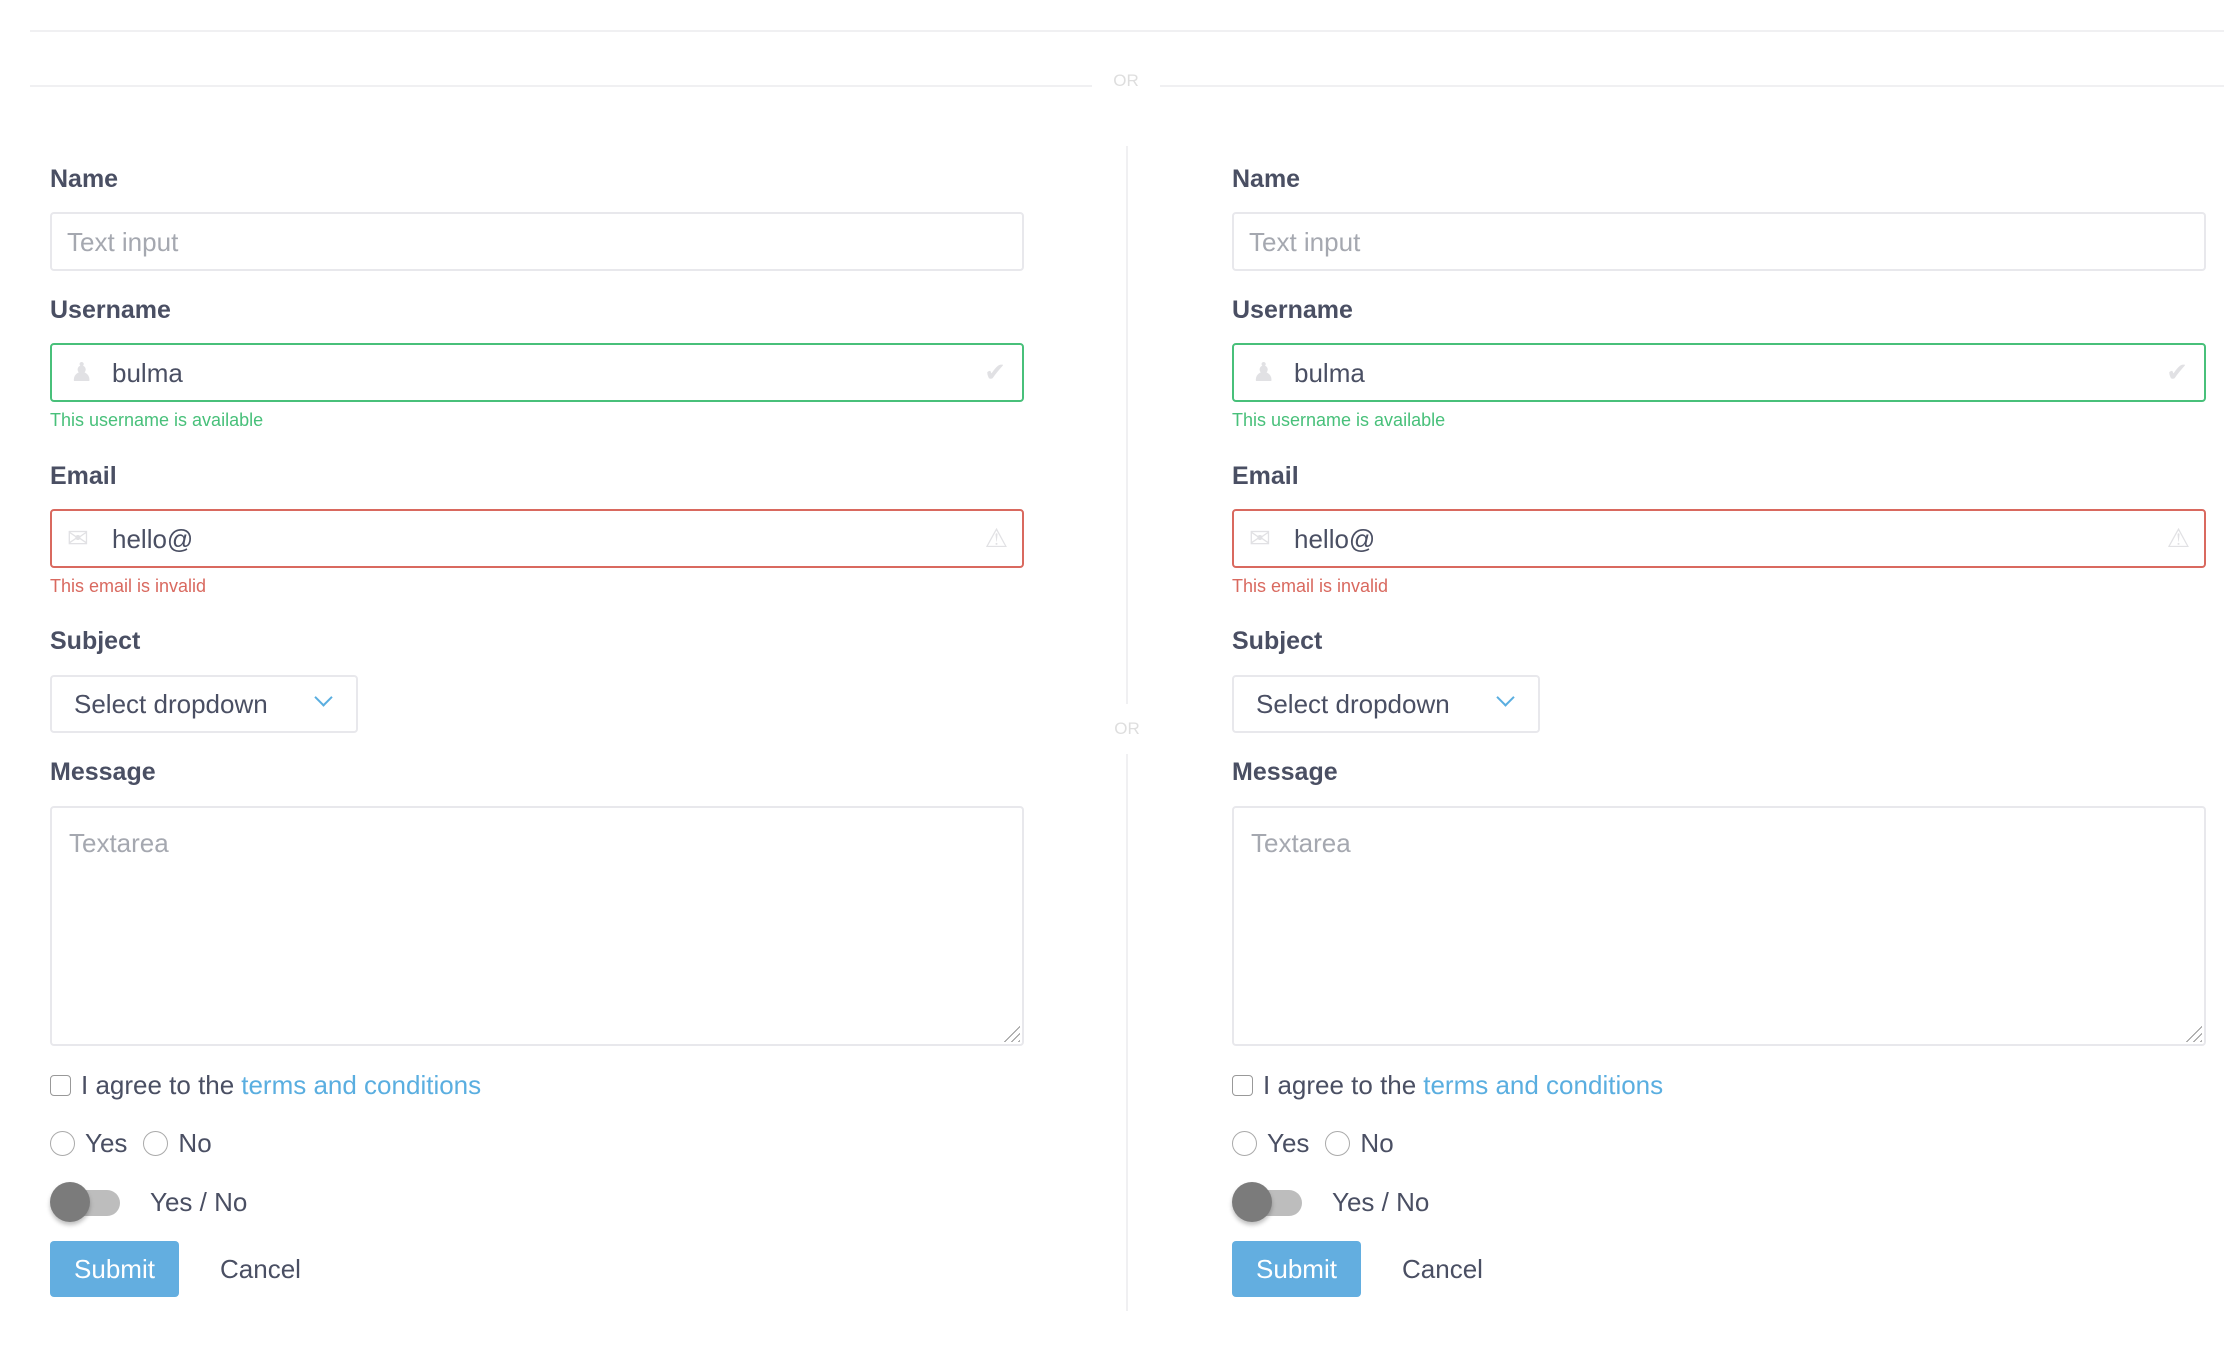 The width and height of the screenshot is (2224, 1352). I want to click on vertical-or-label: OR, so click(1127, 728).